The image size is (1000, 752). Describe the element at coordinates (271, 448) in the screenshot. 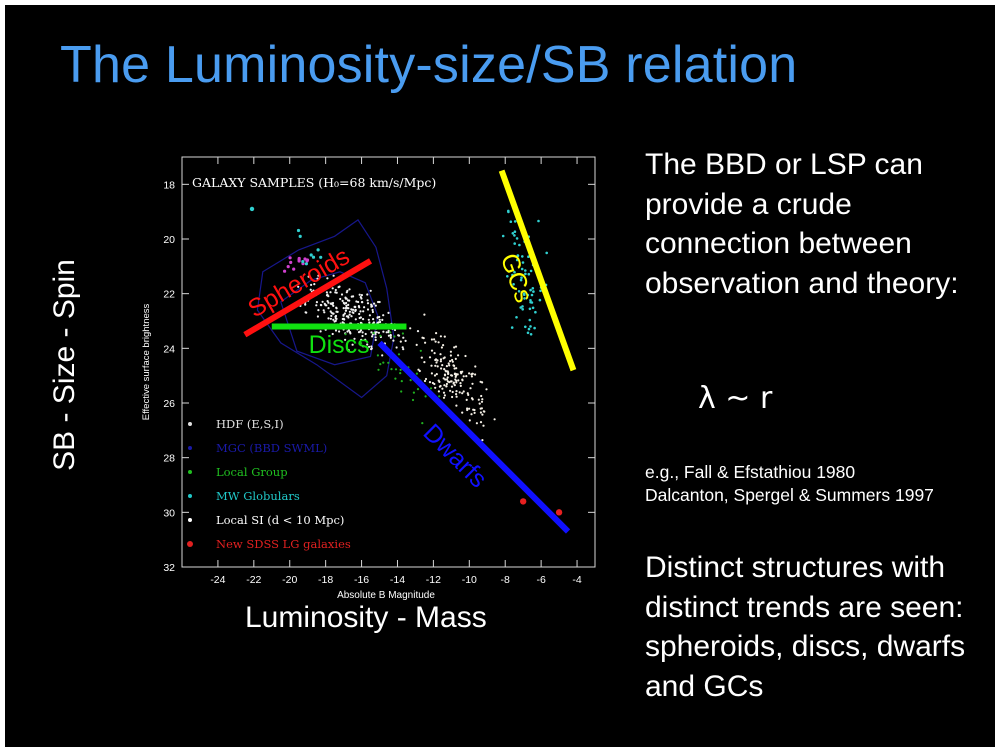

I see `legend-label: MGC (BBD SWML)` at that location.